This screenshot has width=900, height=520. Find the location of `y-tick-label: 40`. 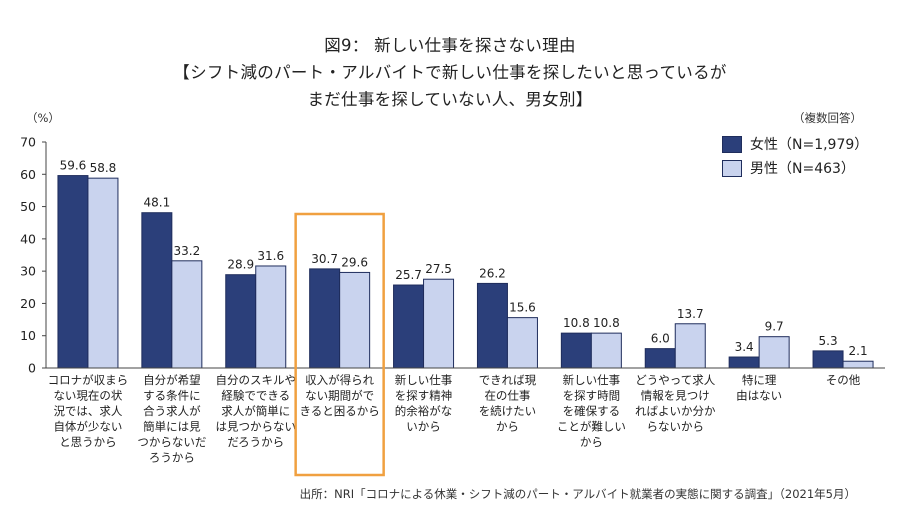

y-tick-label: 40 is located at coordinates (28, 238).